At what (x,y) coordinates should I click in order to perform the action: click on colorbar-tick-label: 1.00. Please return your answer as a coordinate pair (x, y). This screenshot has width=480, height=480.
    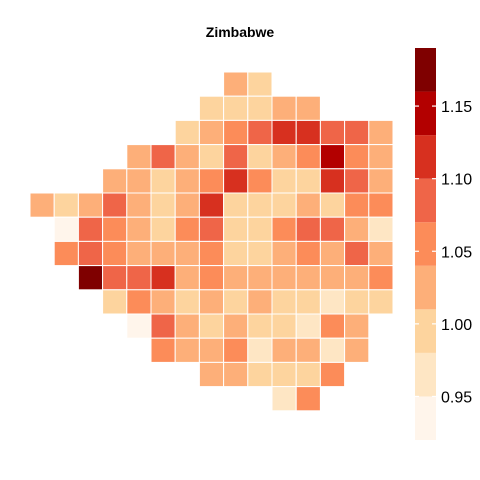
    Looking at the image, I should click on (456, 325).